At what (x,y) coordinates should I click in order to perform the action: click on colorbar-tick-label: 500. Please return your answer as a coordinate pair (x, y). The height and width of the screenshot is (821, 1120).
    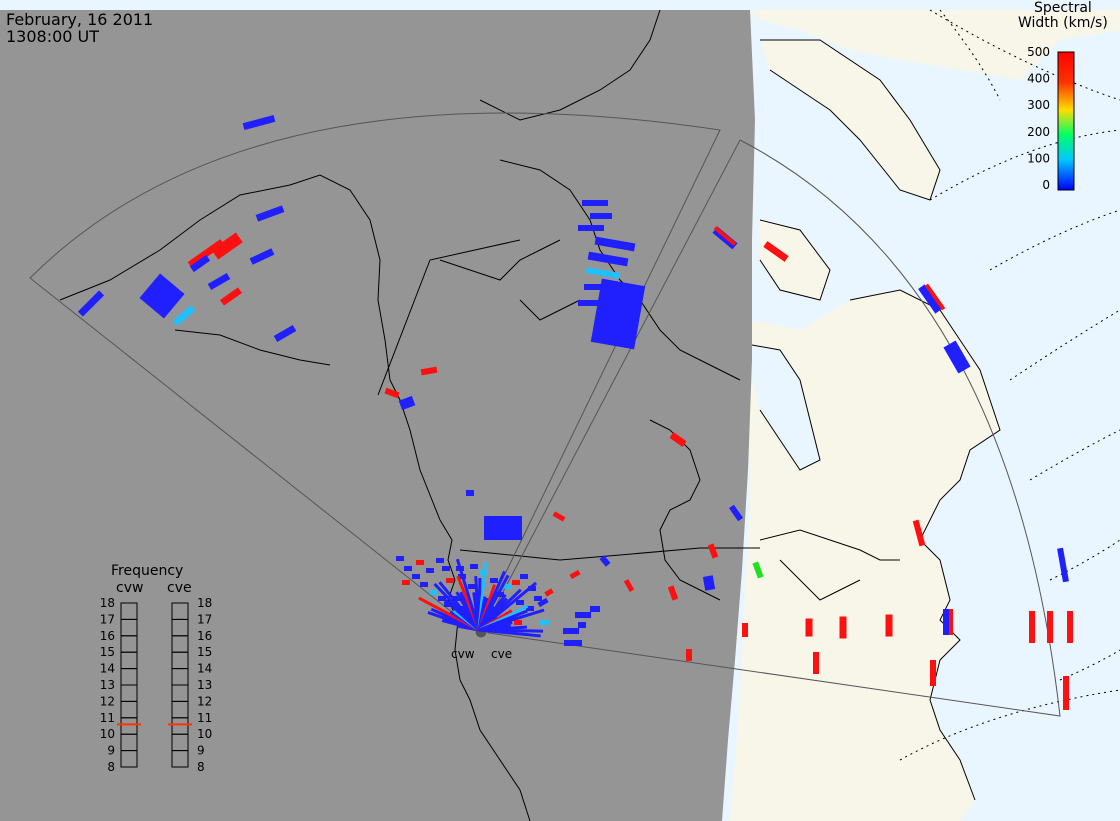
    Looking at the image, I should click on (1038, 52).